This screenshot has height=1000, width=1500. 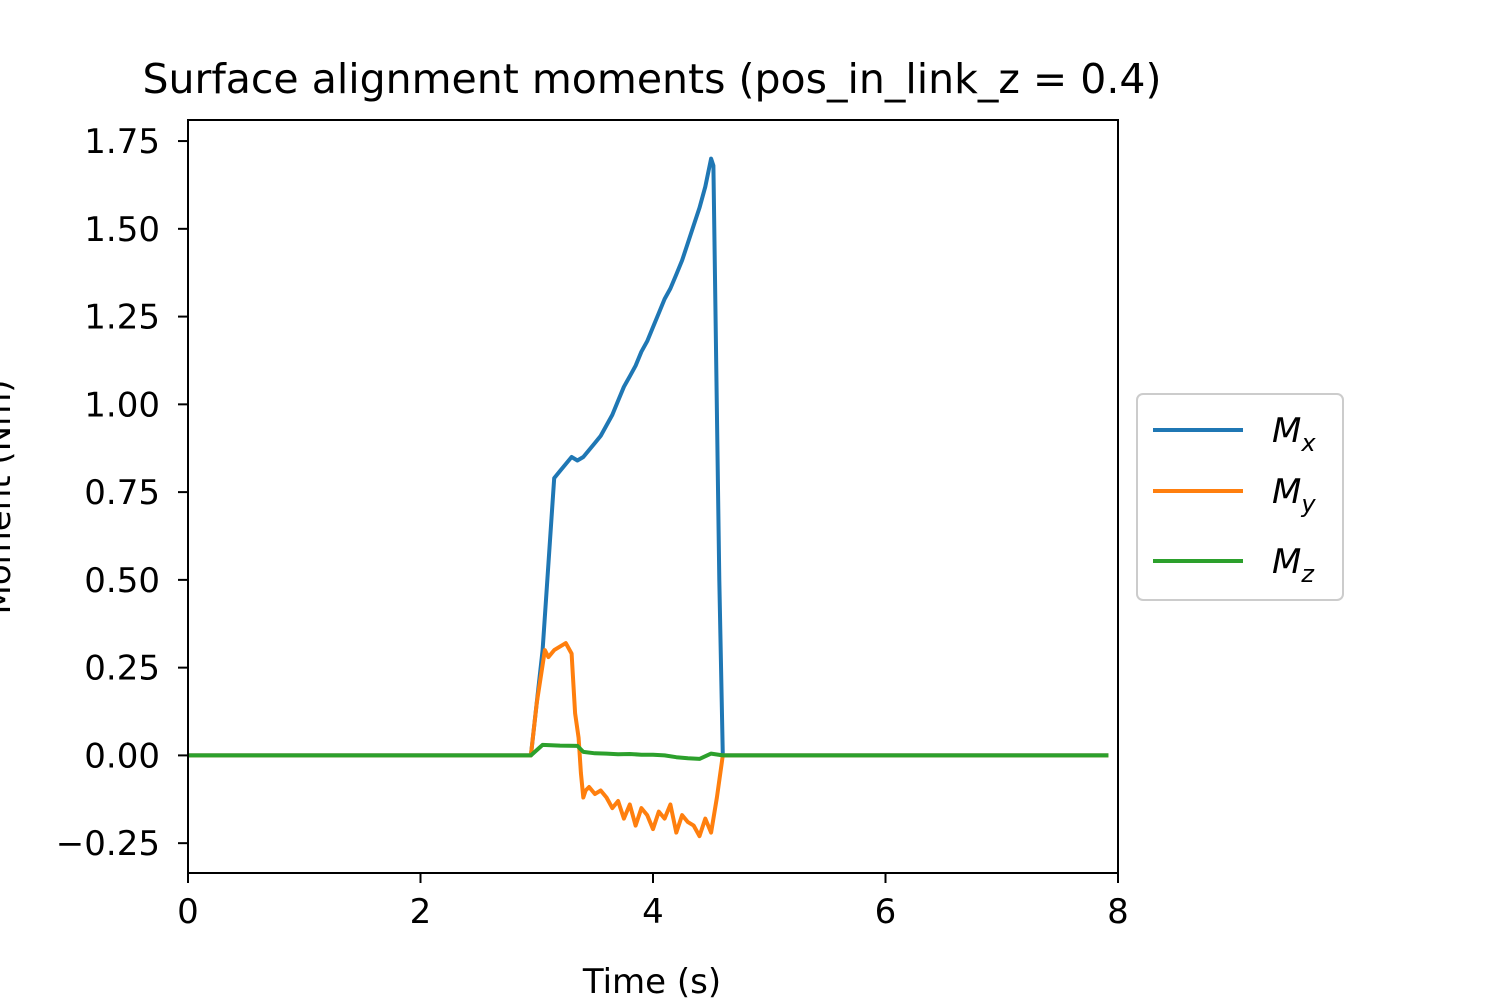 What do you see at coordinates (651, 981) in the screenshot?
I see `x-axis-label: Time (s)` at bounding box center [651, 981].